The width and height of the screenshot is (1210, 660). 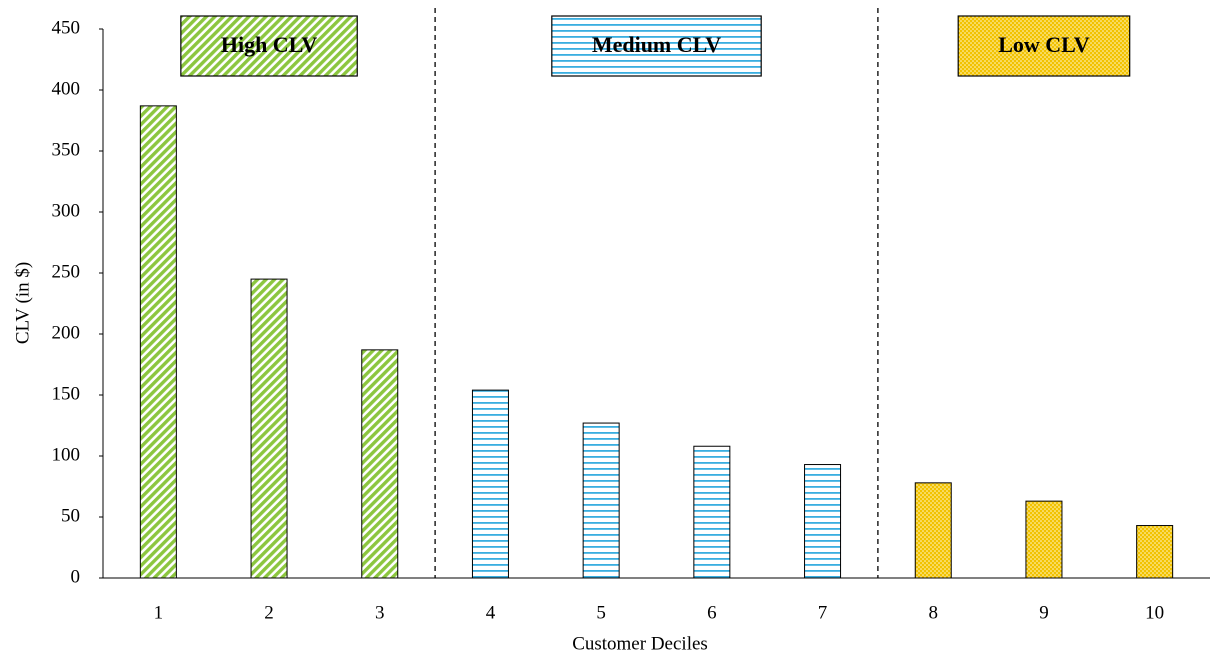 I want to click on legend-label: Medium CLV, so click(x=656, y=44).